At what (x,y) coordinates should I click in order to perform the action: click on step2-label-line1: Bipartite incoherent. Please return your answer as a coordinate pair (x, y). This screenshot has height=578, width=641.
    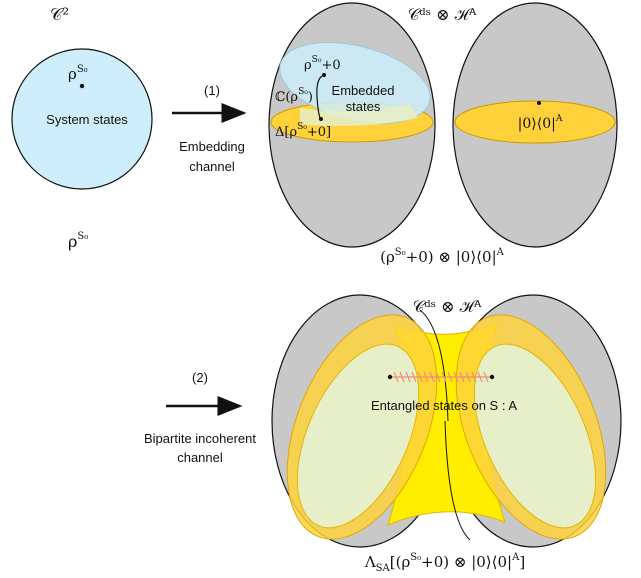
    Looking at the image, I should click on (200, 438).